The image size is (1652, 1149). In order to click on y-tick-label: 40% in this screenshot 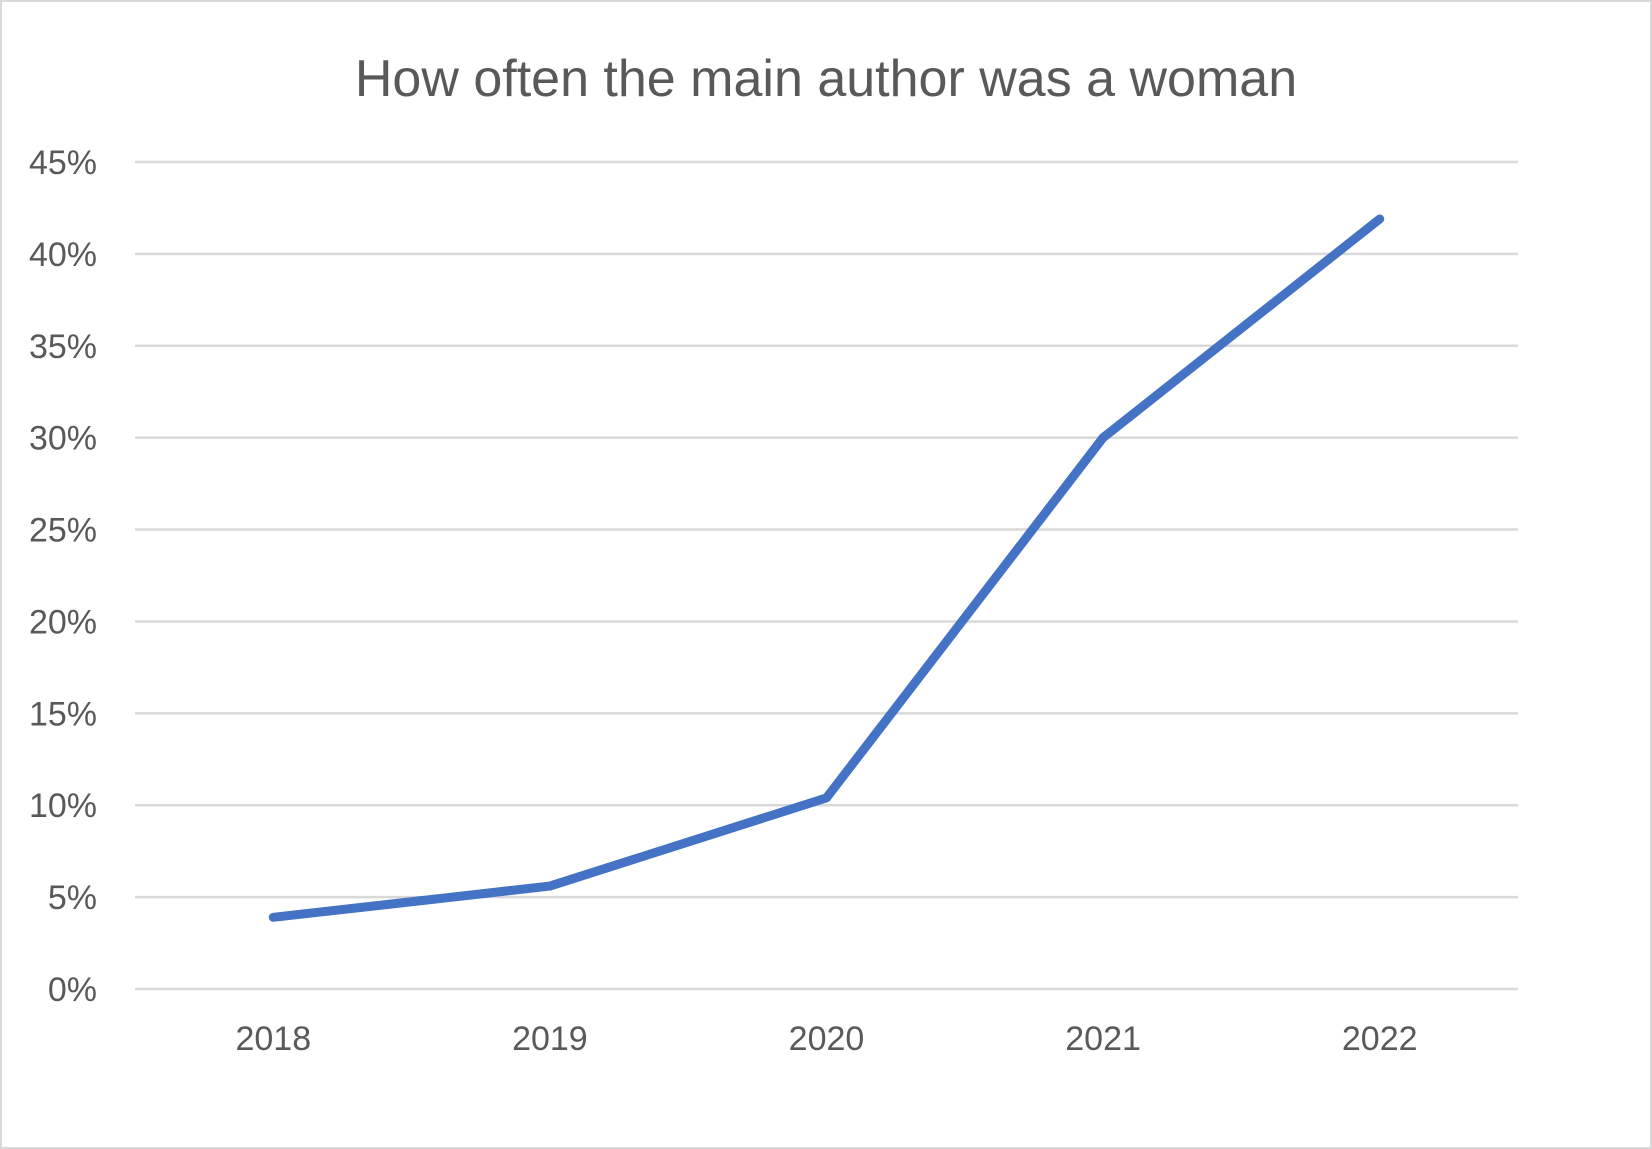, I will do `click(63, 255)`.